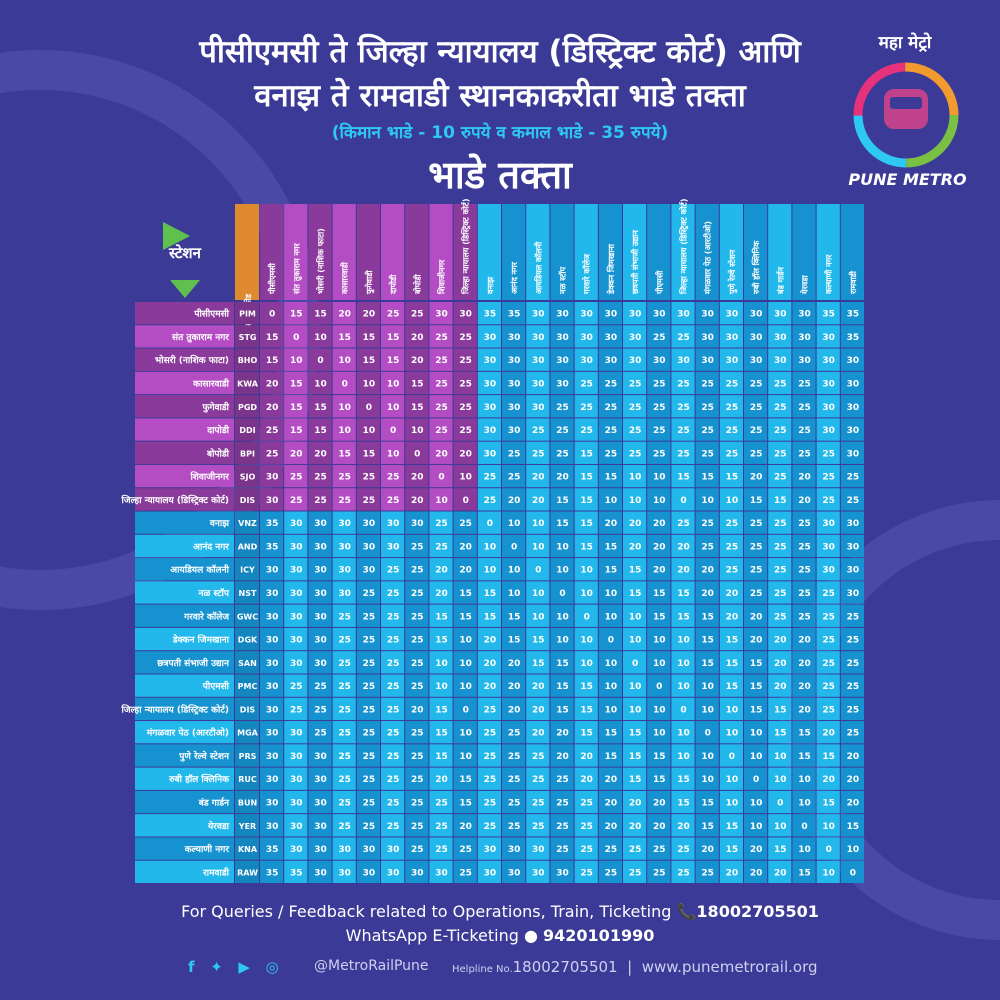 This screenshot has width=1000, height=1000. Describe the element at coordinates (729, 967) in the screenshot. I see `website: www.punemetrorail.org` at that location.